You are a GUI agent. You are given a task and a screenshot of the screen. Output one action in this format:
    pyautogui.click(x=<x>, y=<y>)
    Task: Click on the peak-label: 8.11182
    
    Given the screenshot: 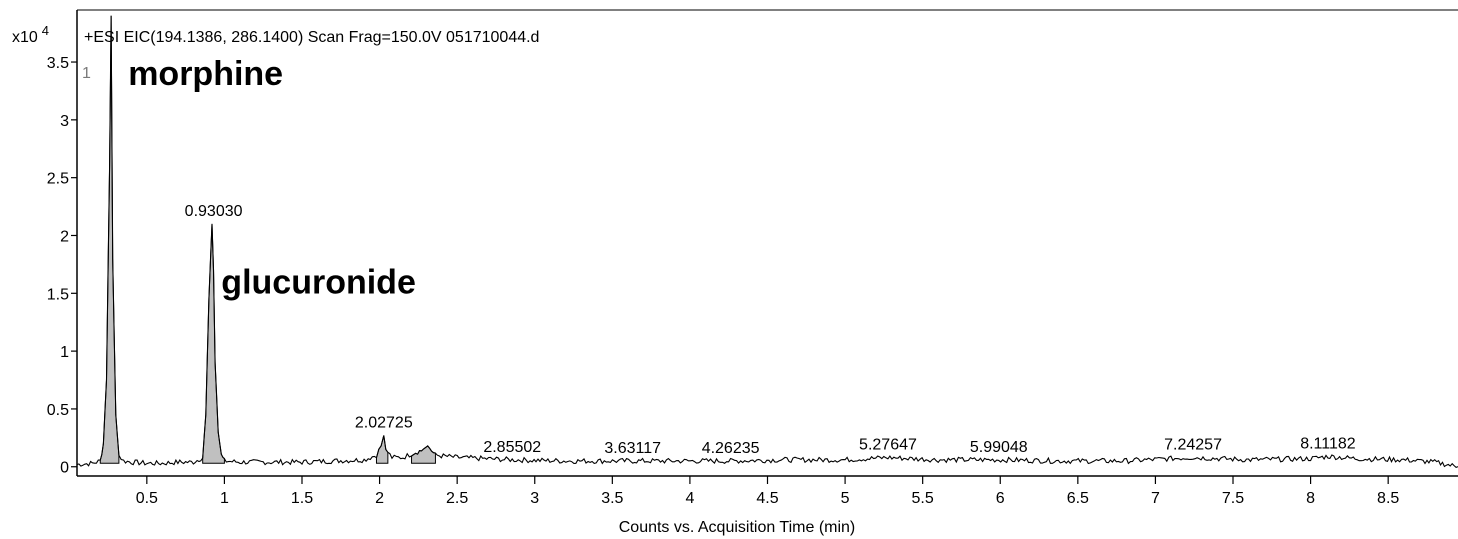 What is the action you would take?
    pyautogui.click(x=1328, y=443)
    